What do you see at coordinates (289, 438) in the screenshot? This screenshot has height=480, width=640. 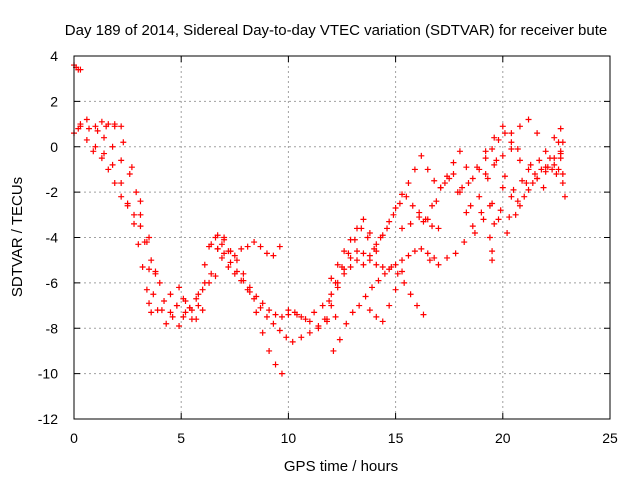 I see `x-tick-label: 10` at bounding box center [289, 438].